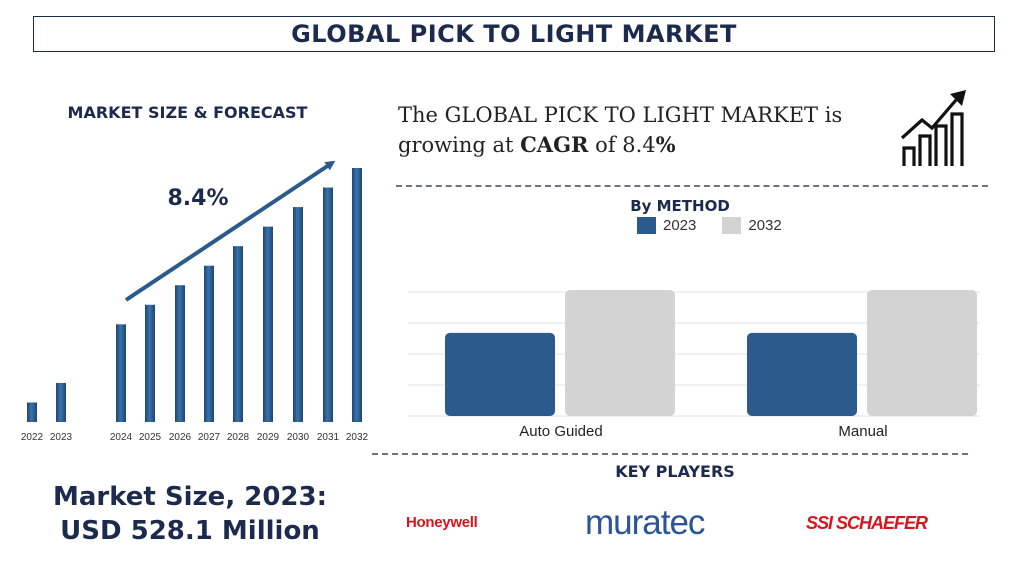  What do you see at coordinates (238, 334) in the screenshot?
I see `forecast-bar-2028` at bounding box center [238, 334].